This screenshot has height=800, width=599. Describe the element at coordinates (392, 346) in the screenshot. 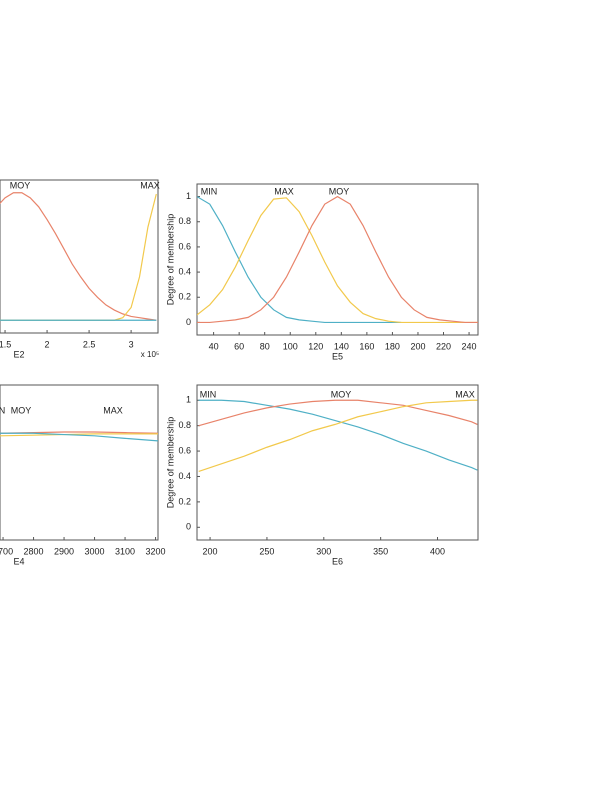

I see `x-tick-label: 180` at that location.